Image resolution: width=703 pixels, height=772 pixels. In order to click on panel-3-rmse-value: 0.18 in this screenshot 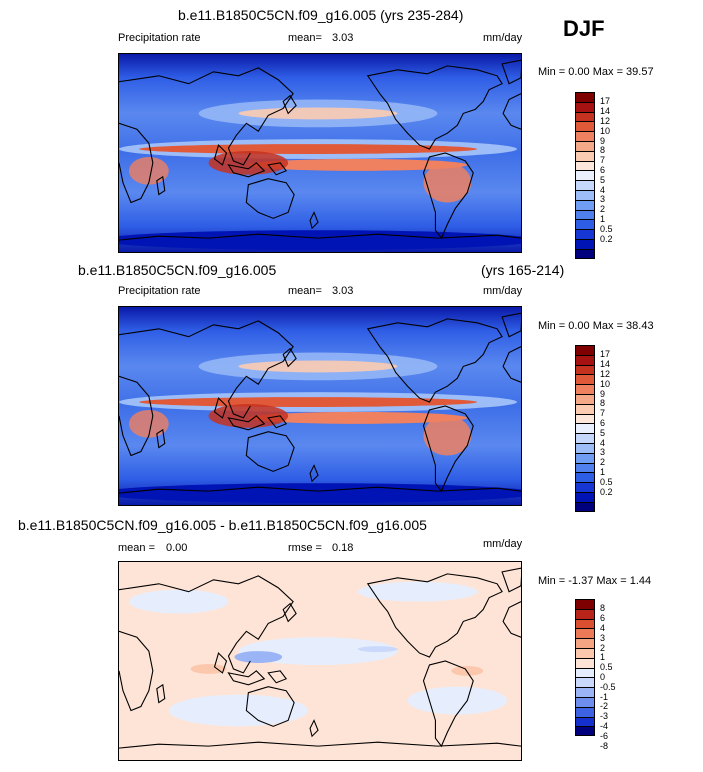, I will do `click(343, 548)`.